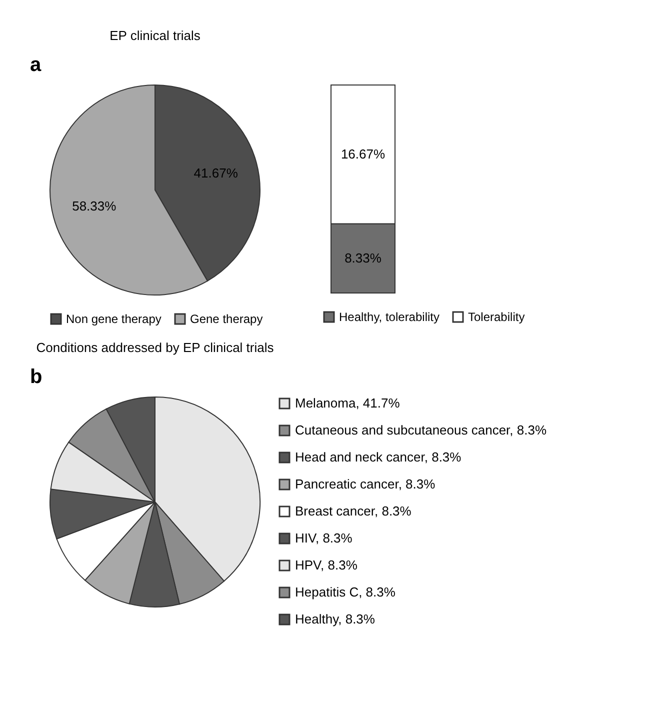 This screenshot has height=703, width=660. What do you see at coordinates (226, 319) in the screenshot?
I see `legend-label: Gene therapy` at bounding box center [226, 319].